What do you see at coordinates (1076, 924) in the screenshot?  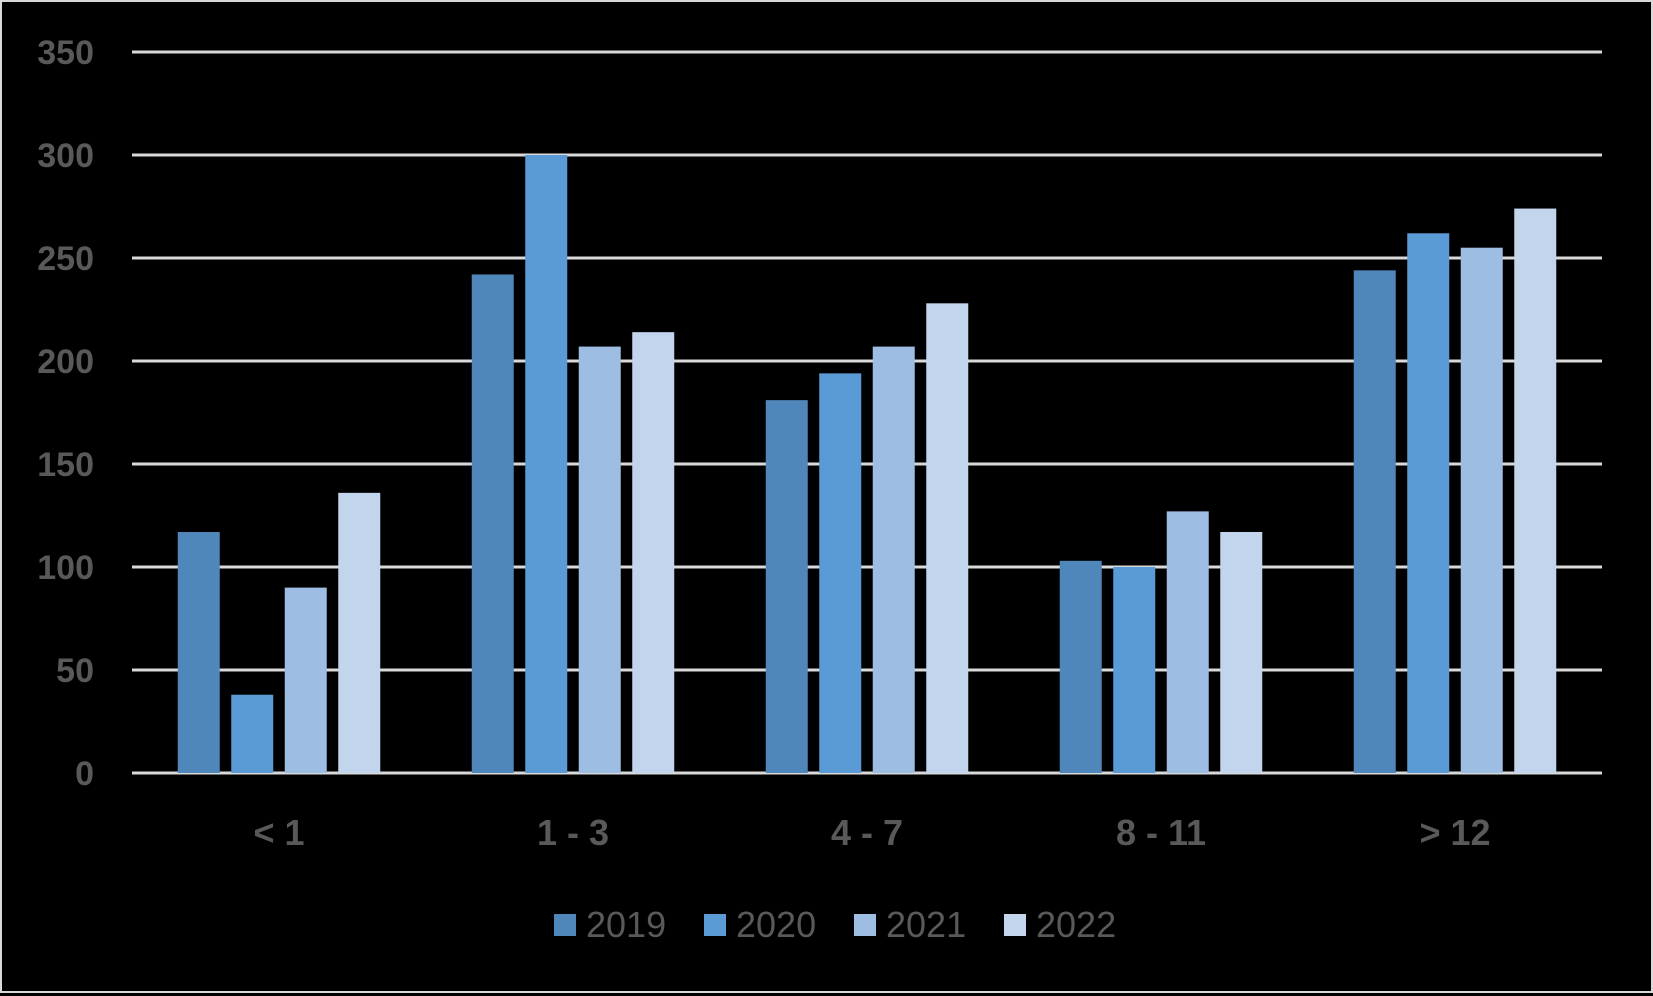 I see `legend-label: 2022` at bounding box center [1076, 924].